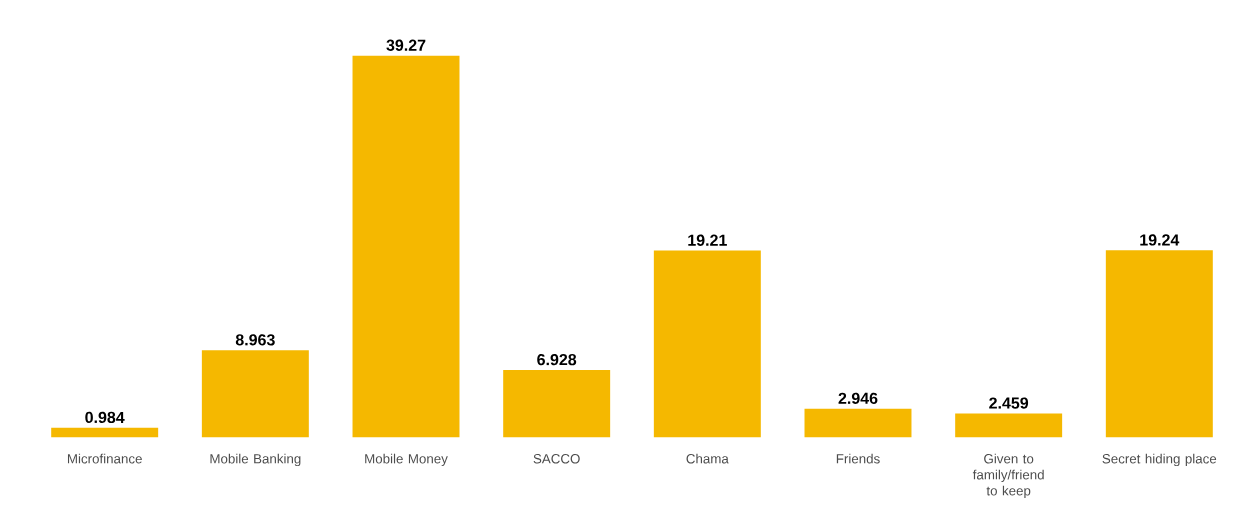 The width and height of the screenshot is (1257, 528). I want to click on data-label: 8.963, so click(255, 340).